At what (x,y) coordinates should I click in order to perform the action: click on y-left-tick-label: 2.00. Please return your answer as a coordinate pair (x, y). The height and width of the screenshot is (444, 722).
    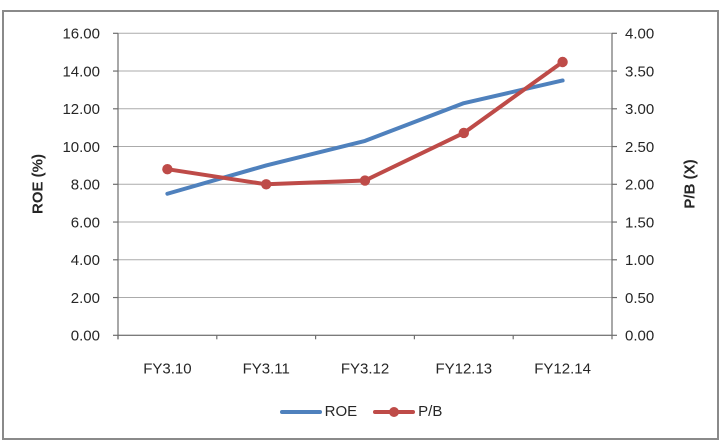
    Looking at the image, I should click on (85, 298).